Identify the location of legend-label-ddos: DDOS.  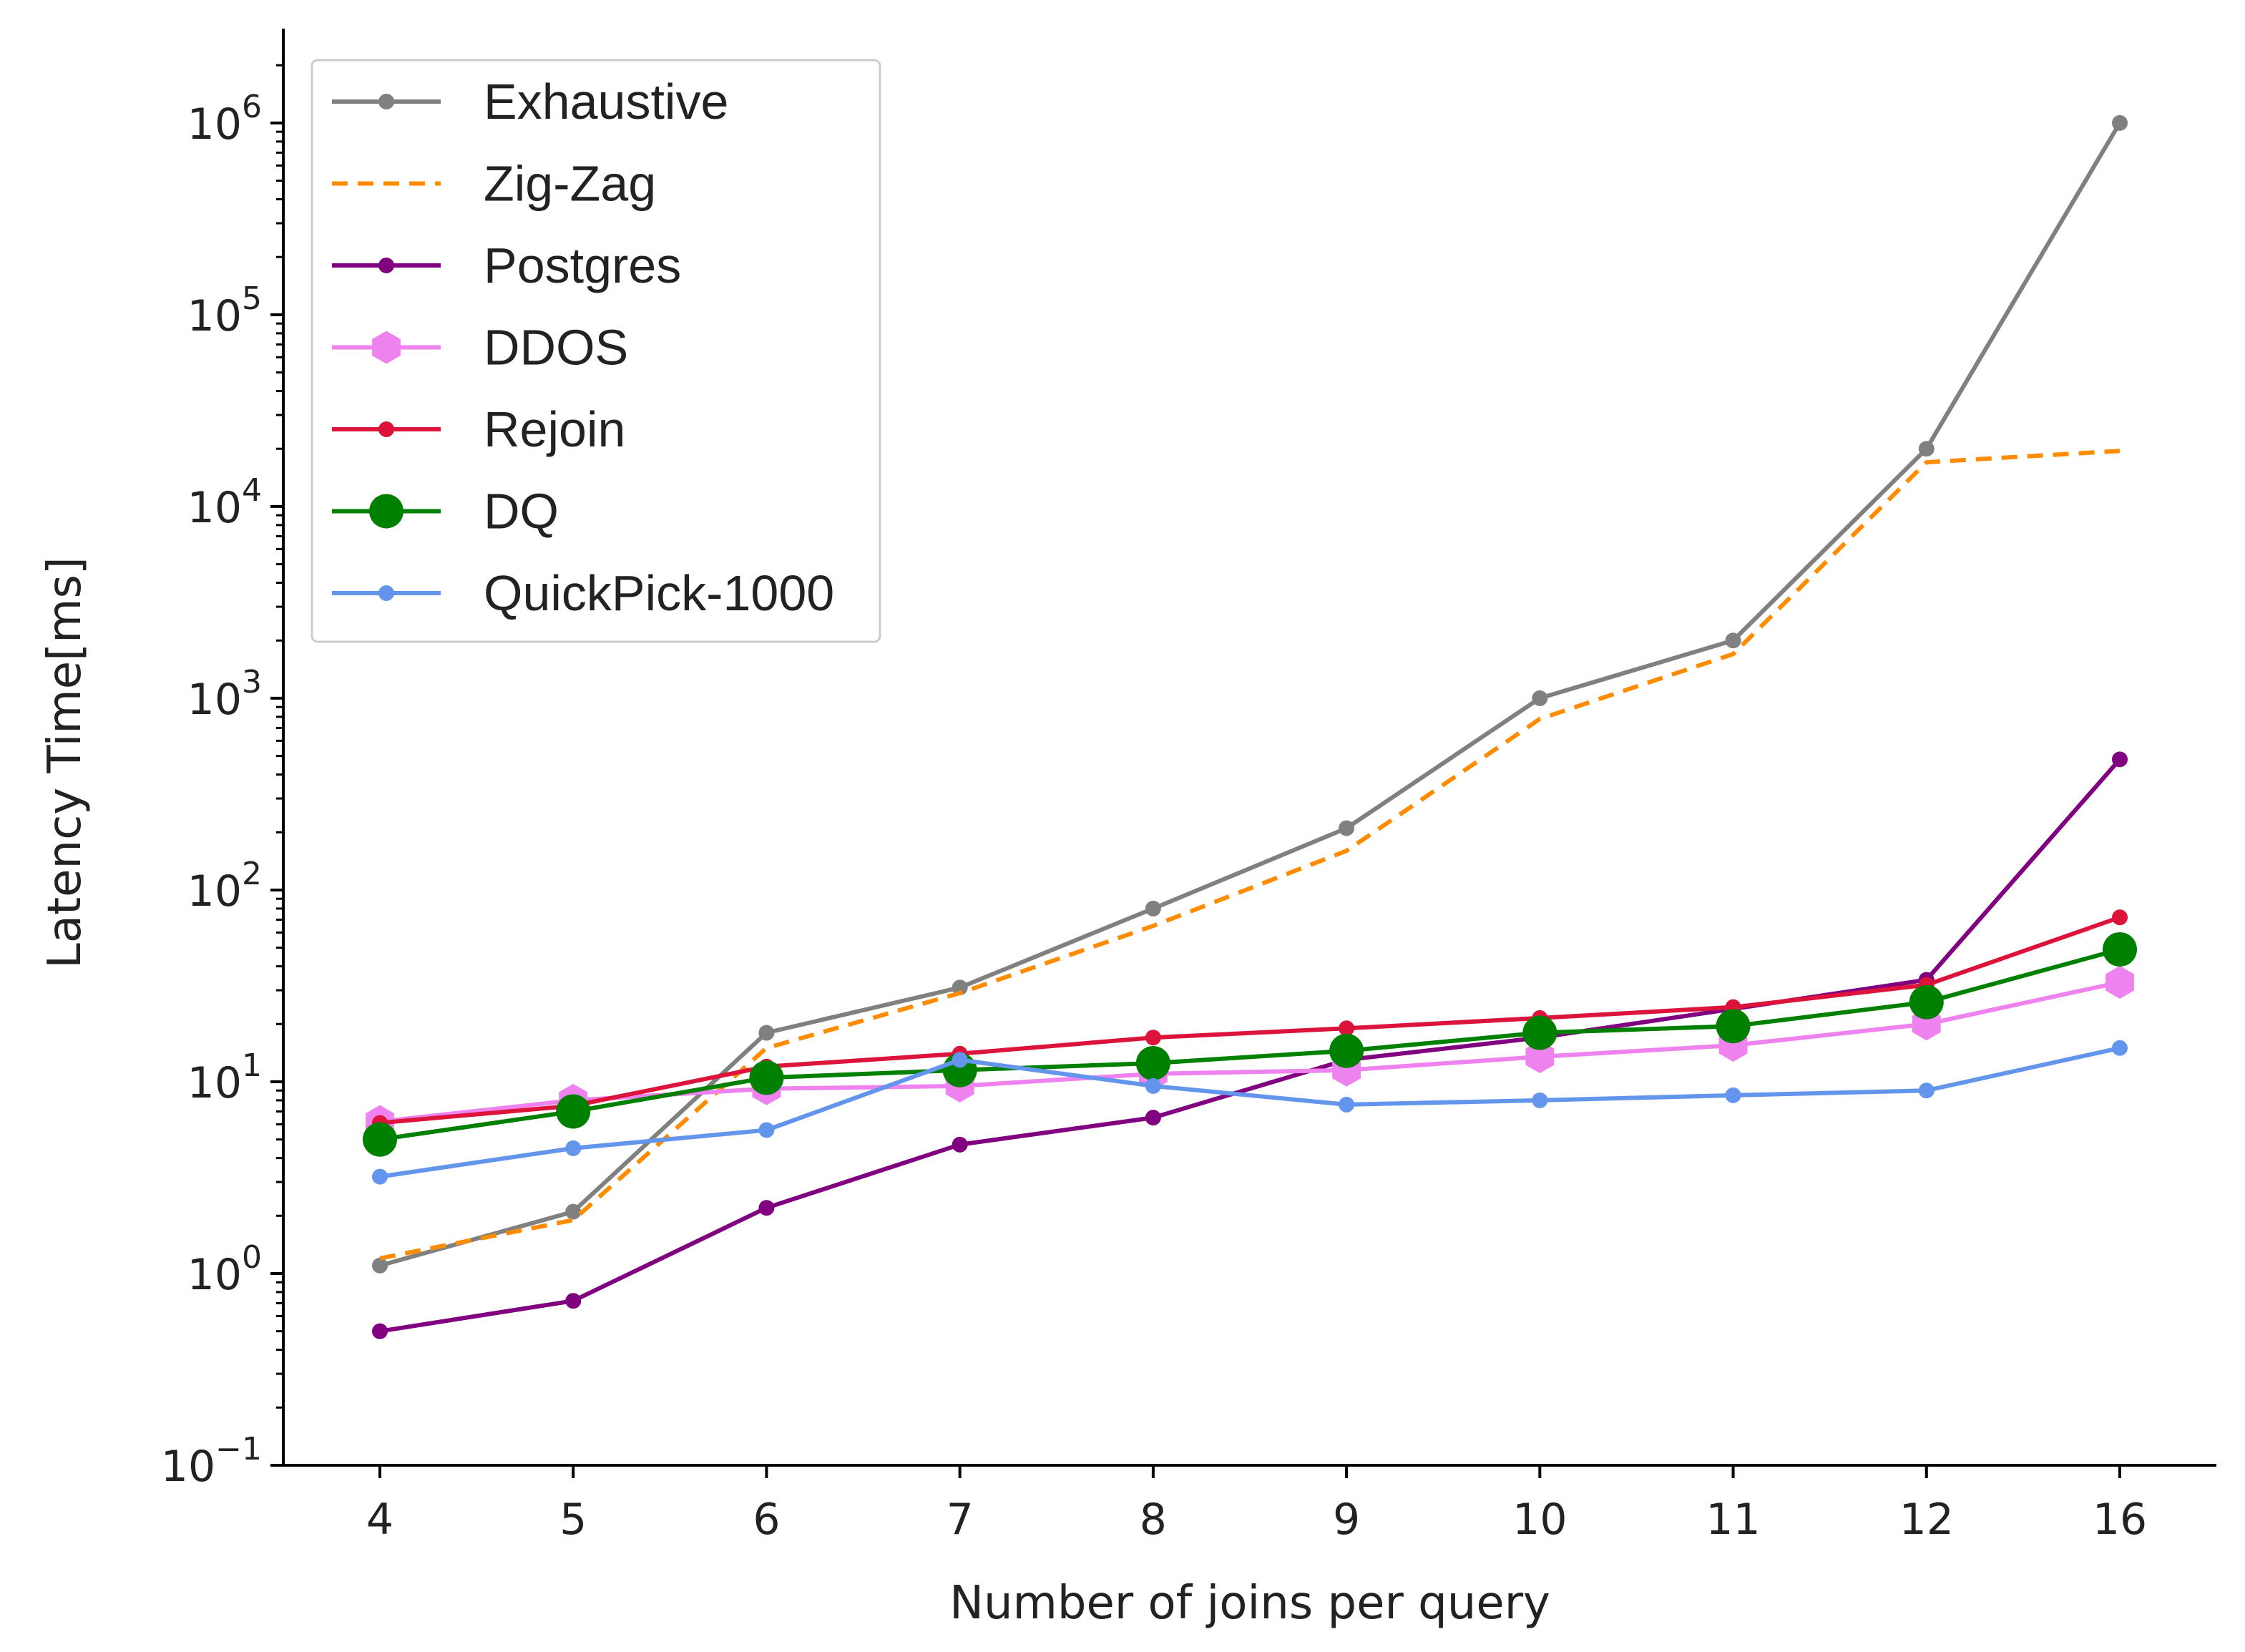
(556, 348).